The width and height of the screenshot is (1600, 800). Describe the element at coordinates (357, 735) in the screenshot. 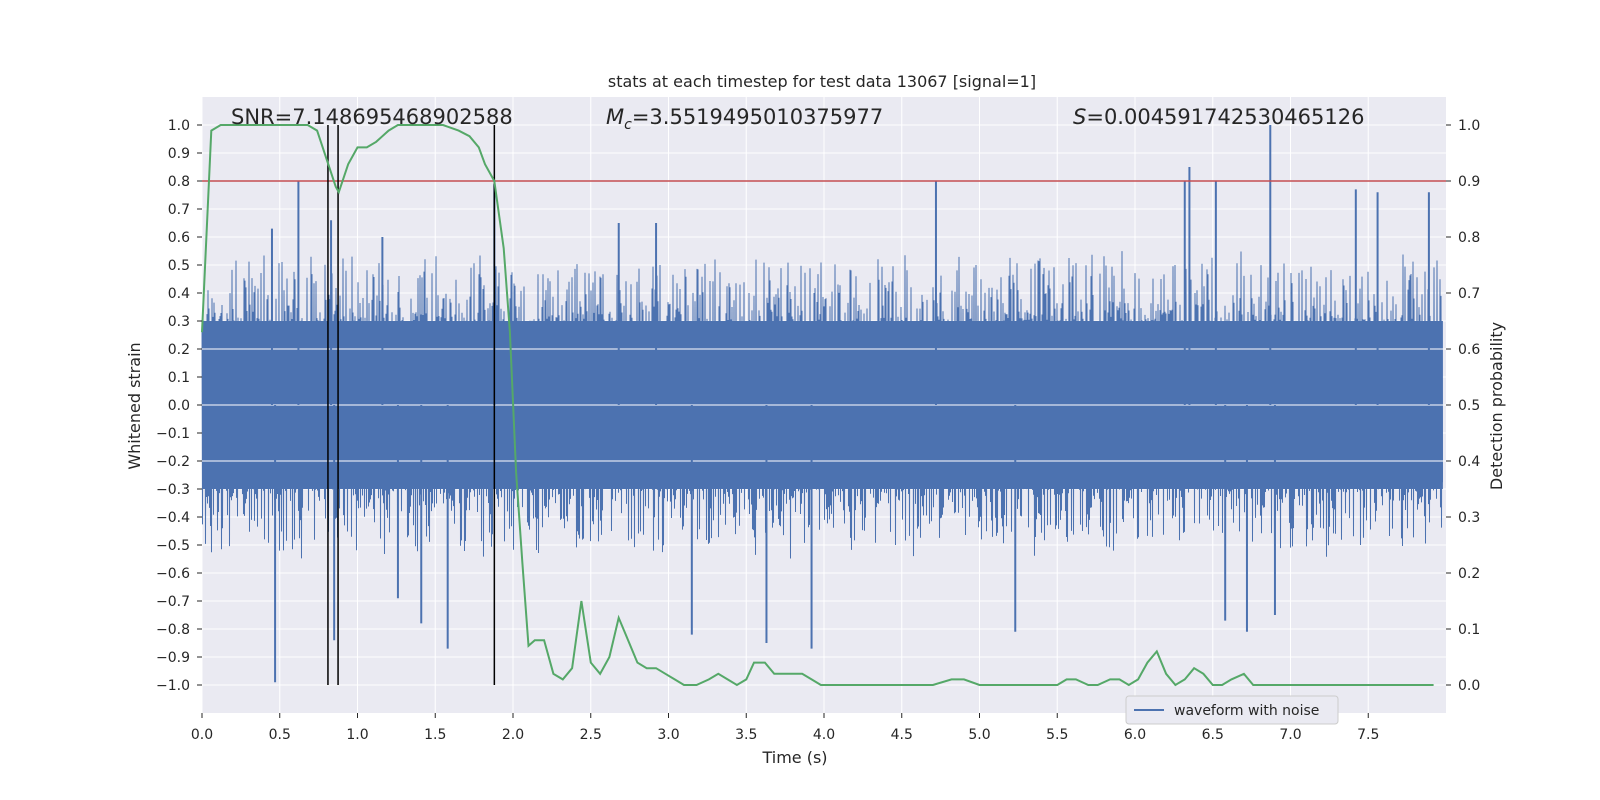

I see `x-tick-label: 1.0` at that location.